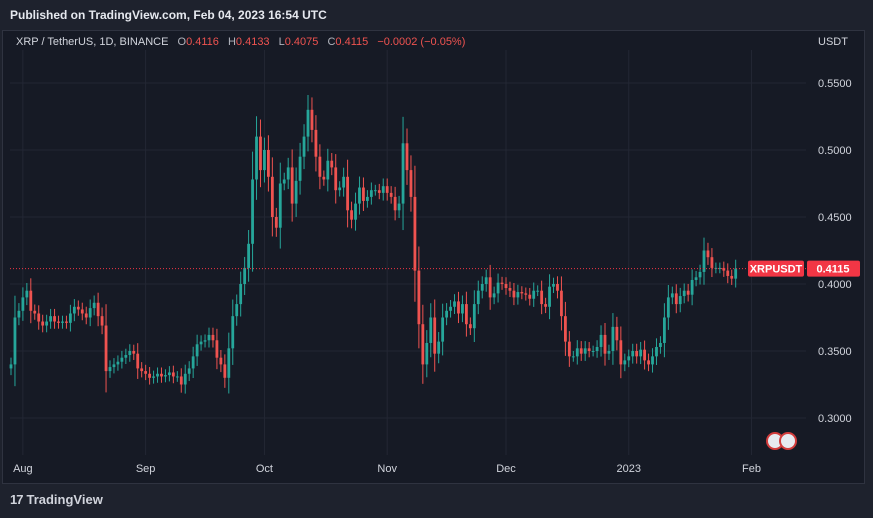 This screenshot has width=873, height=518. Describe the element at coordinates (92, 42) in the screenshot. I see `symbol-title: XRP / TetherUS, 1D, BINANCE` at that location.